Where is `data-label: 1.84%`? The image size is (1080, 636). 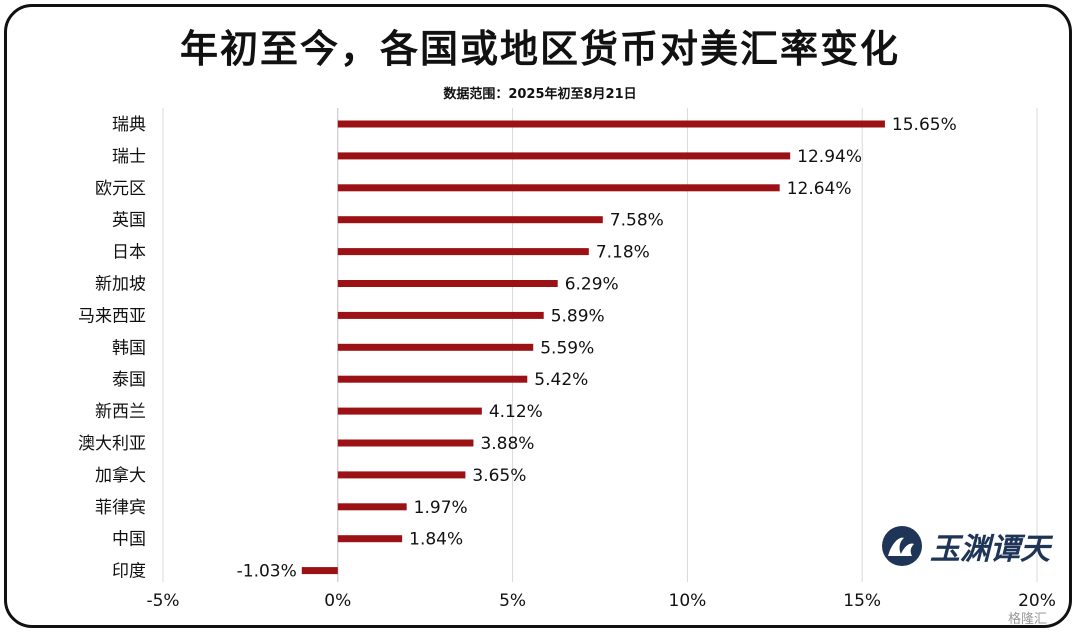
data-label: 1.84% is located at coordinates (436, 540).